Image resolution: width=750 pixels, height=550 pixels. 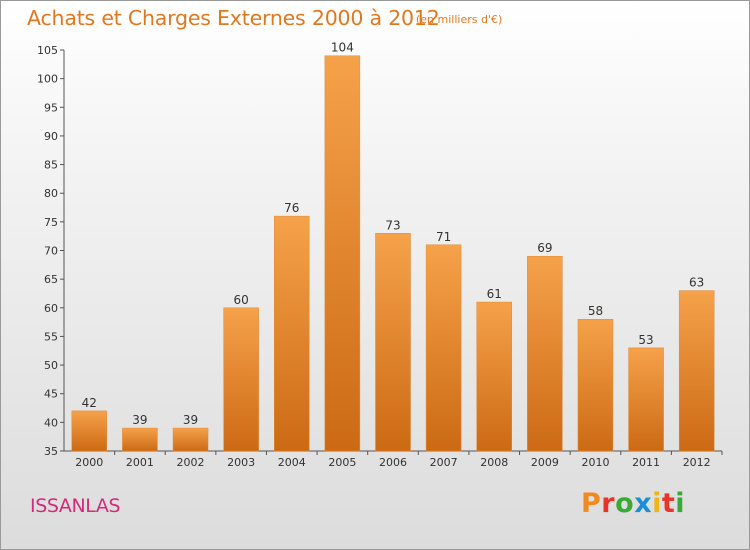 I want to click on x-tick-label: 2010, so click(x=595, y=462).